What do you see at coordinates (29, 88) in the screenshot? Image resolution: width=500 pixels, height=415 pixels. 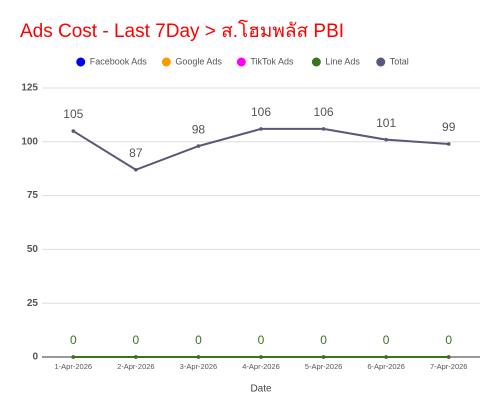 I see `y-tick-label: 125` at bounding box center [29, 88].